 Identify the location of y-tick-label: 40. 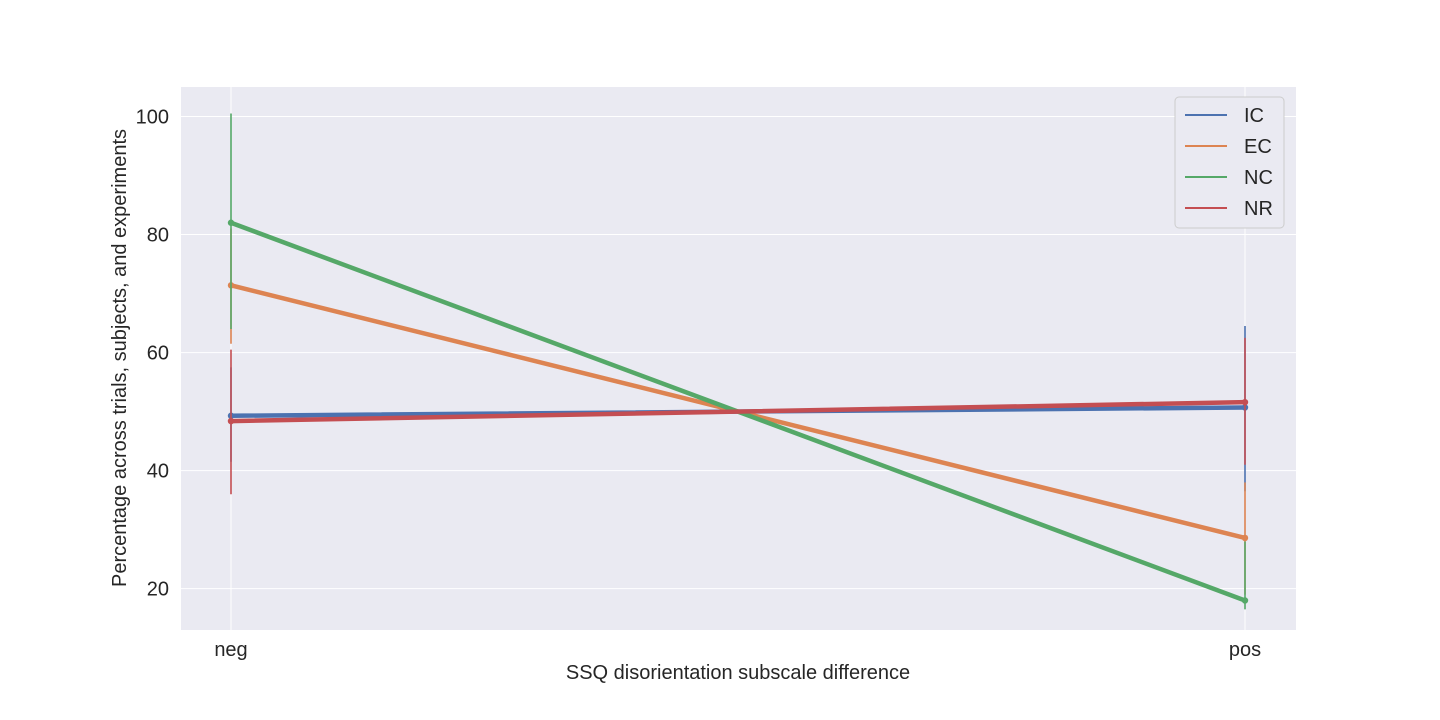
(158, 472).